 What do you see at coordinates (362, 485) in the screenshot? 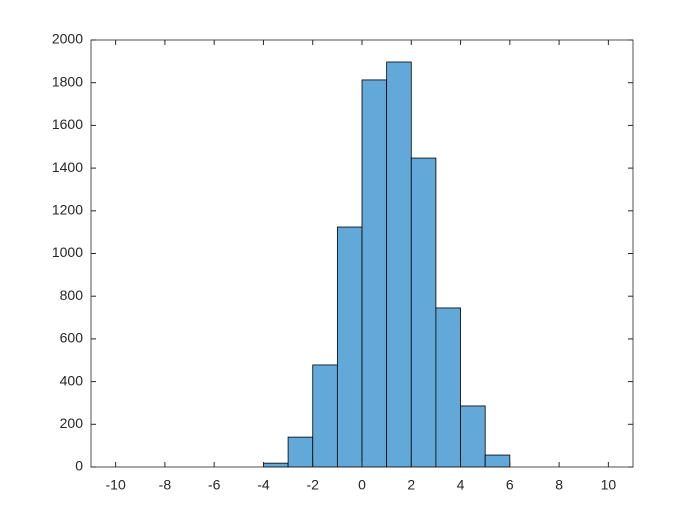
I see `x-tick-label: 0` at bounding box center [362, 485].